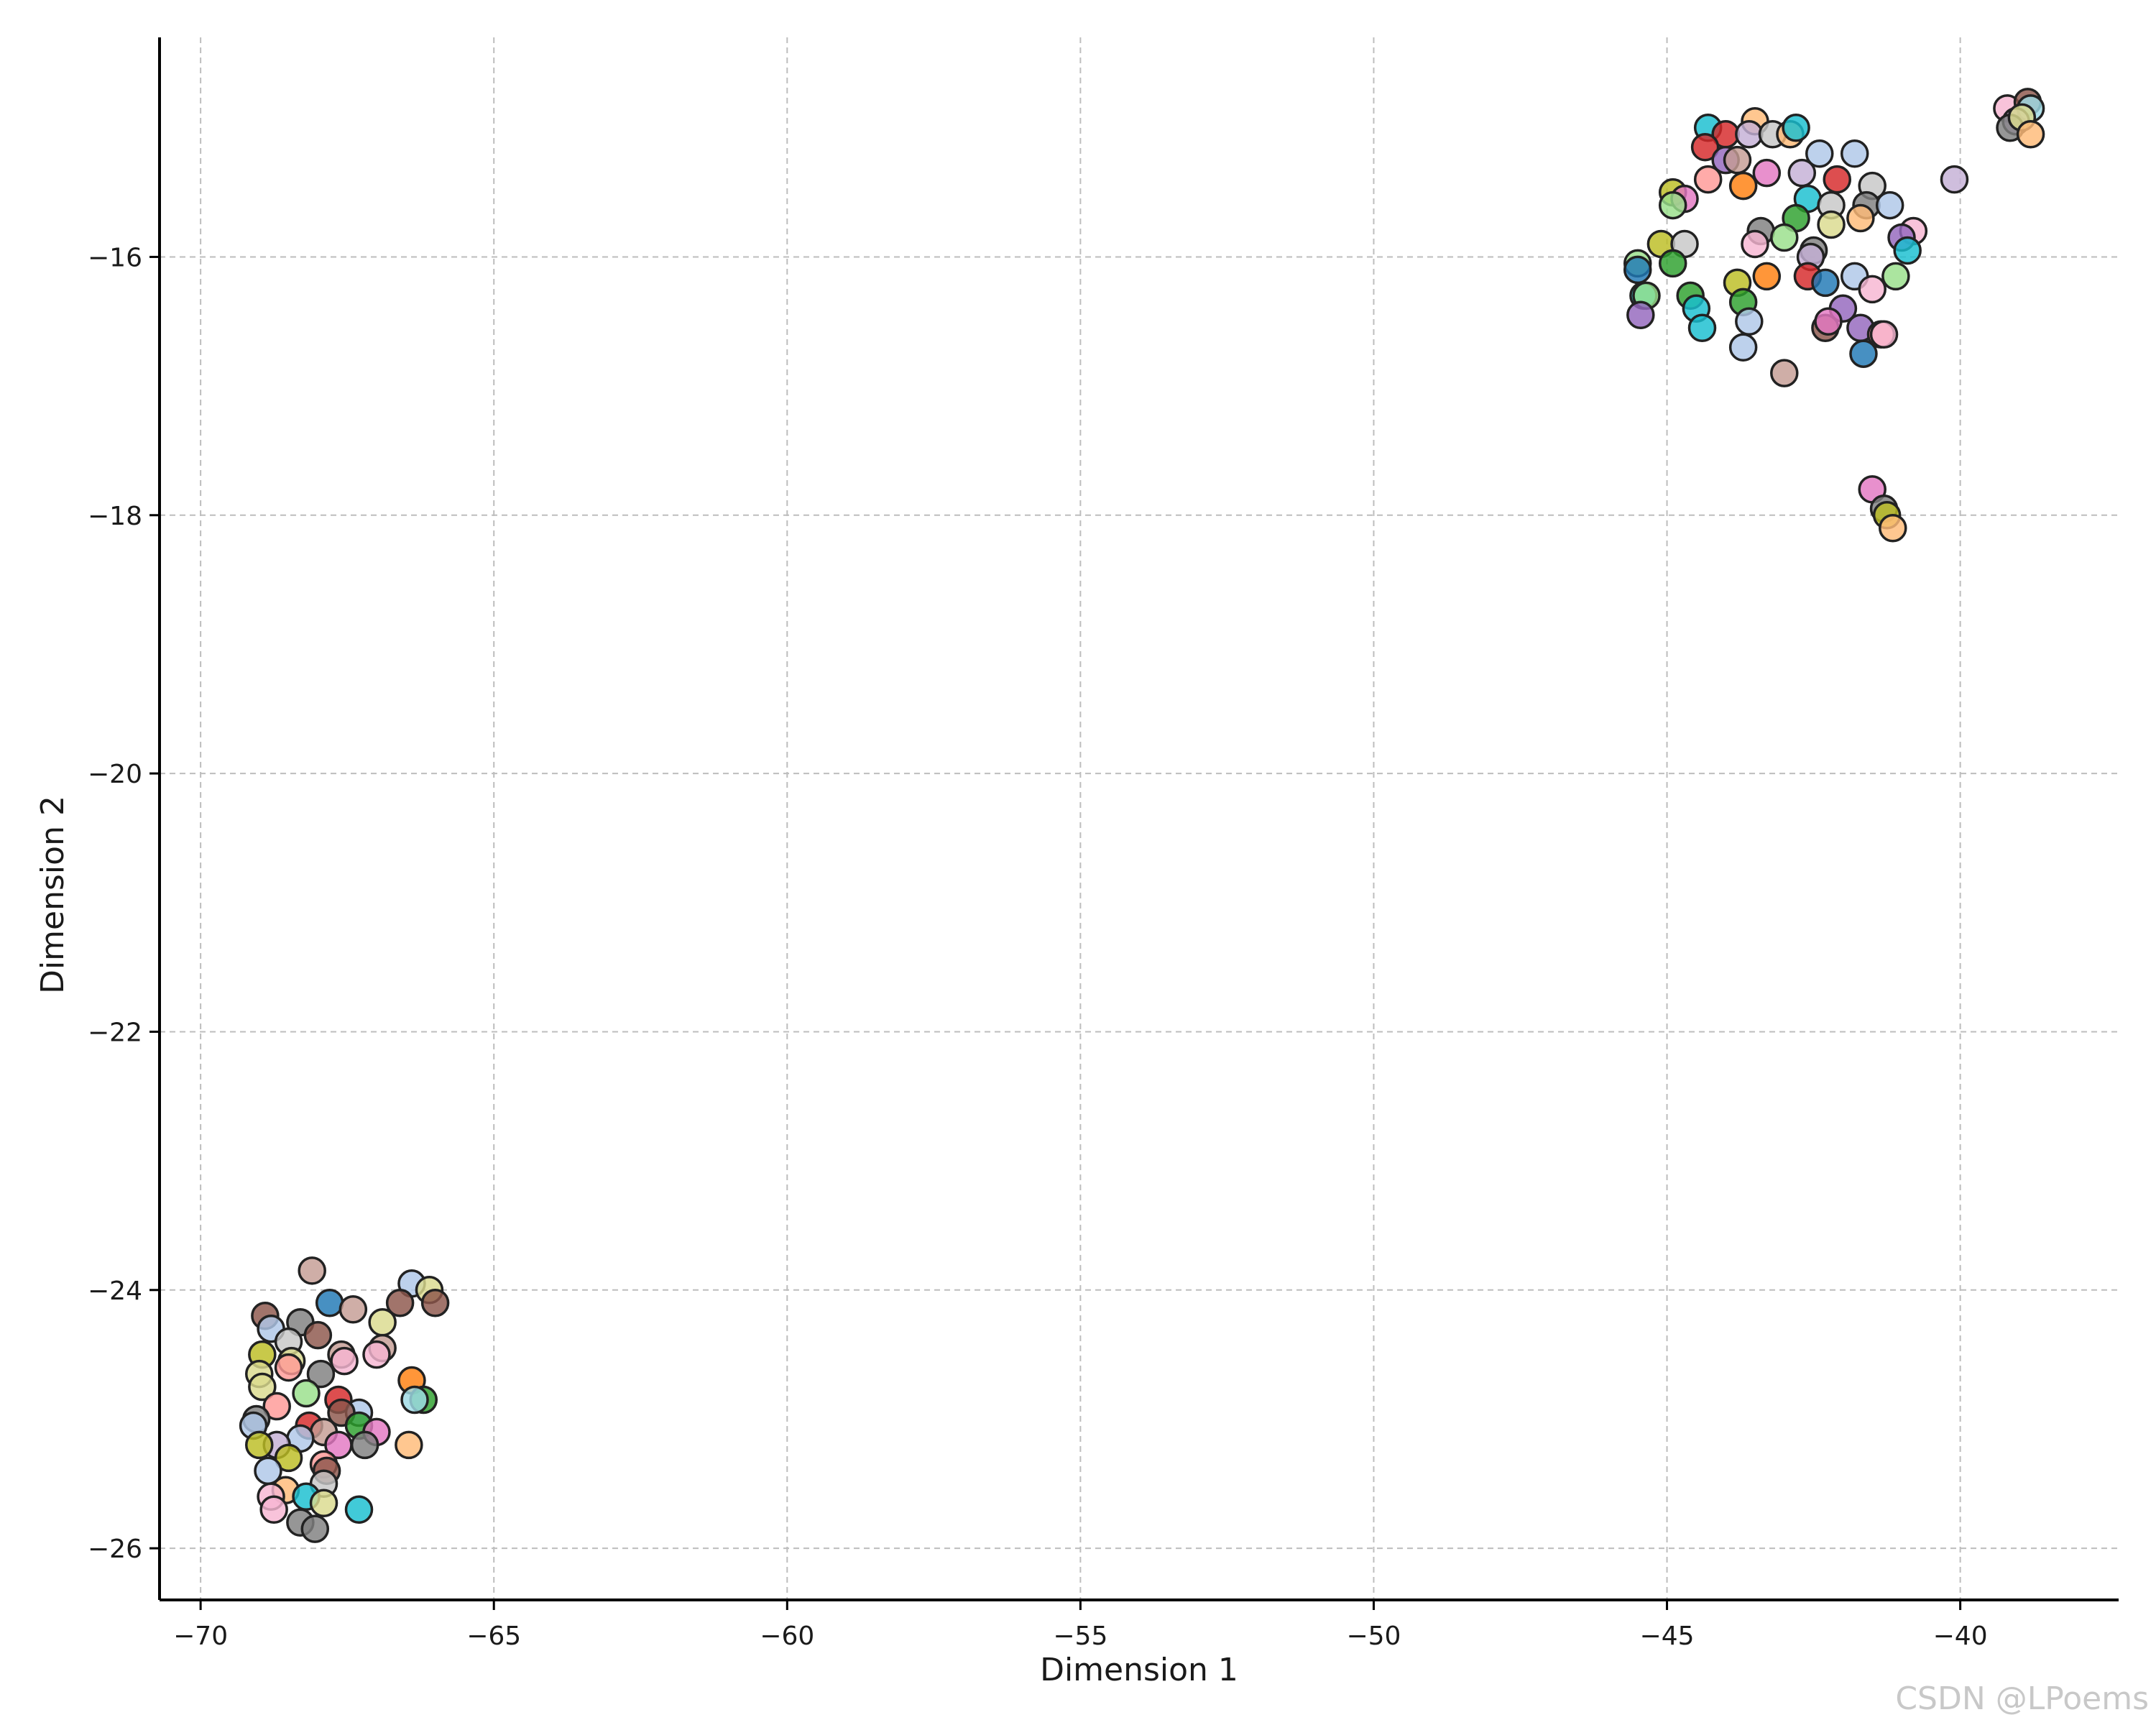 This screenshot has height=1725, width=2156. I want to click on x-tick-label: −55, so click(1080, 1636).